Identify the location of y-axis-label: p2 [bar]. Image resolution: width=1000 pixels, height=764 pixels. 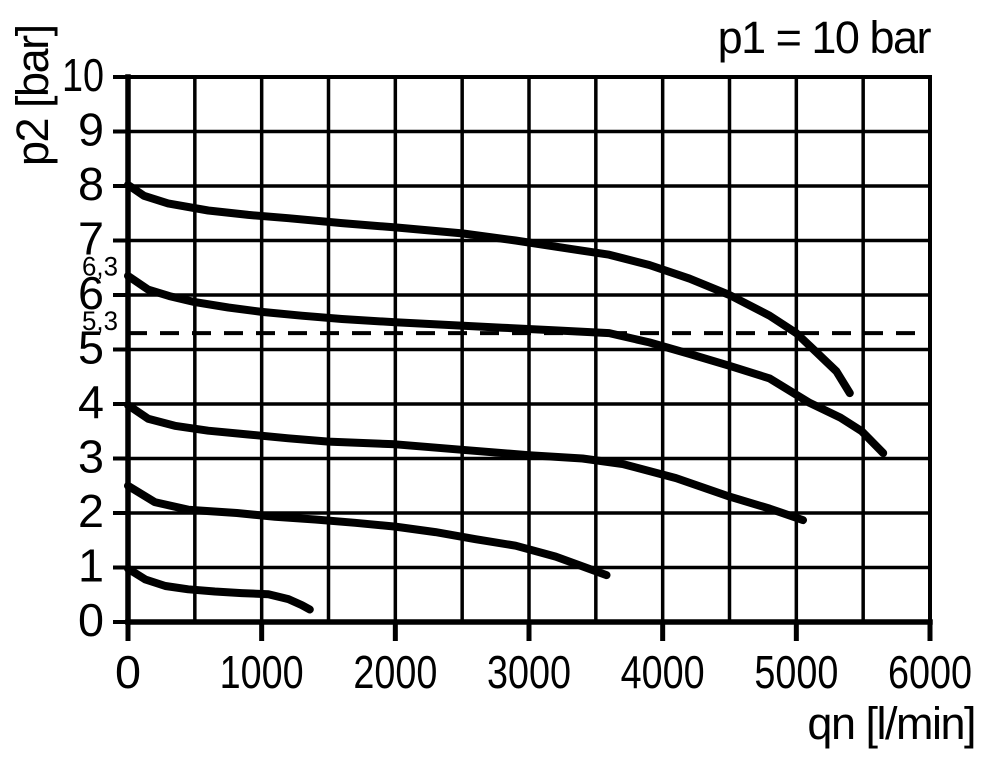
(32, 95).